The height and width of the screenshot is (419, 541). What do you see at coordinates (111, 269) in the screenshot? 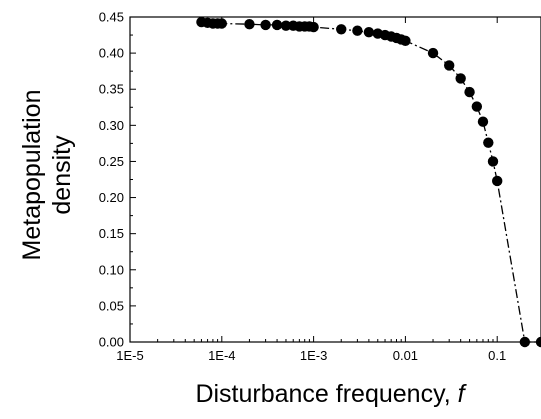
I see `y-tick-label: 0.10` at bounding box center [111, 269].